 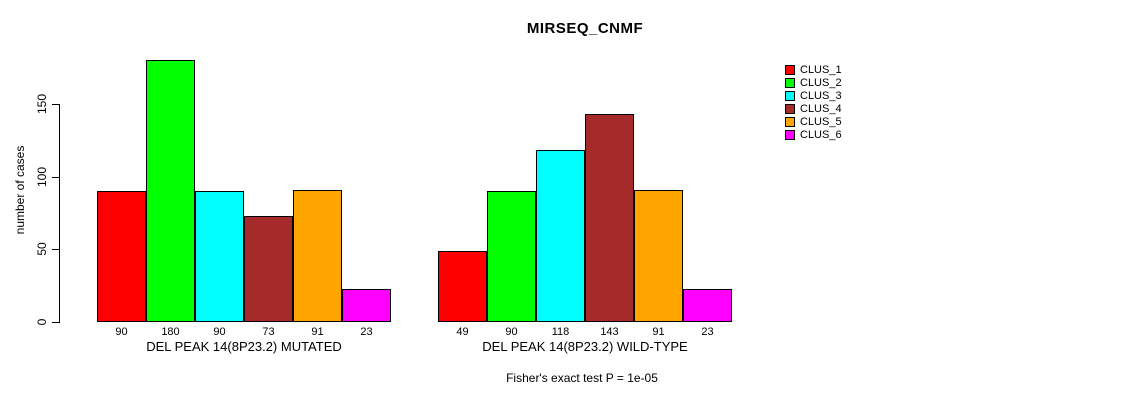 I want to click on legend-label-clus_3: CLUS_3, so click(x=821, y=96).